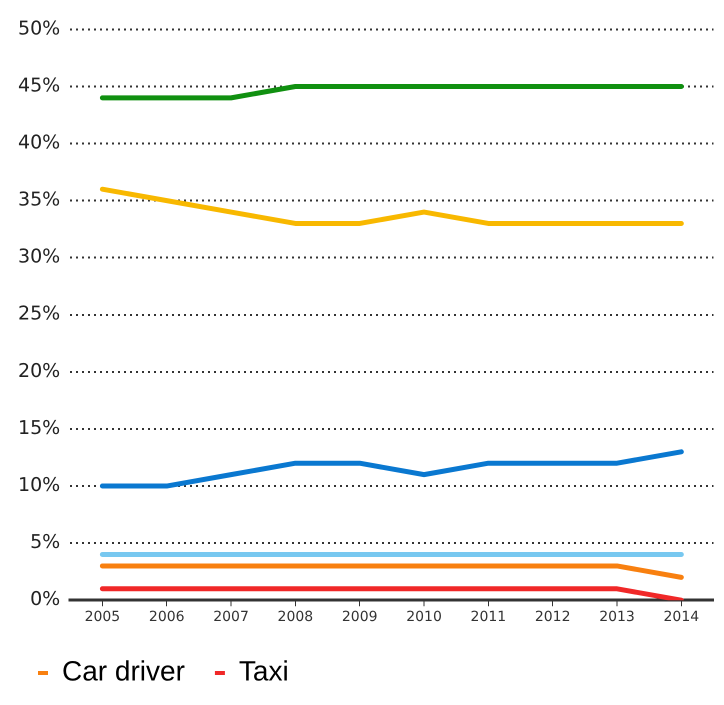  I want to click on x-tick-label: 2011, so click(488, 617).